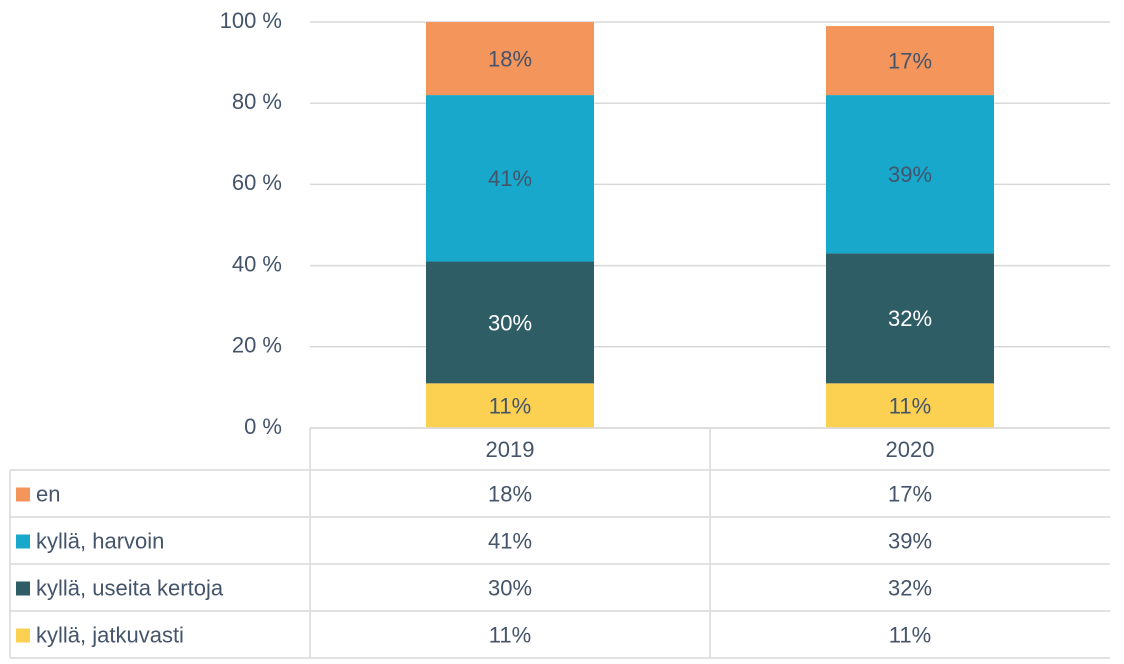 The width and height of the screenshot is (1124, 664). I want to click on y-tick-label: 100 %, so click(251, 20).